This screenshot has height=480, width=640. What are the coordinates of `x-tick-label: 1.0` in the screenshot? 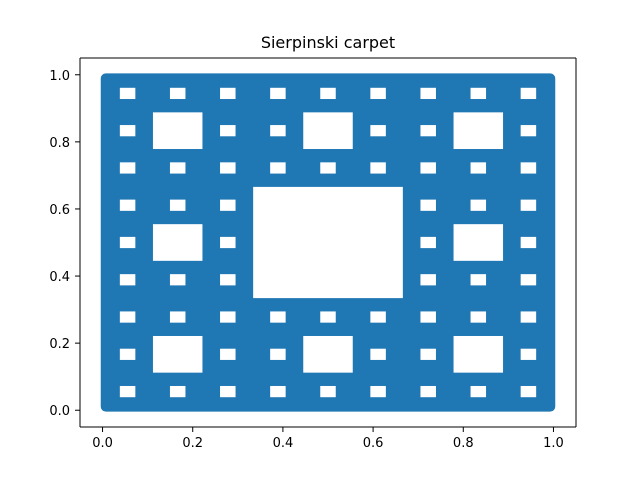 It's located at (553, 443).